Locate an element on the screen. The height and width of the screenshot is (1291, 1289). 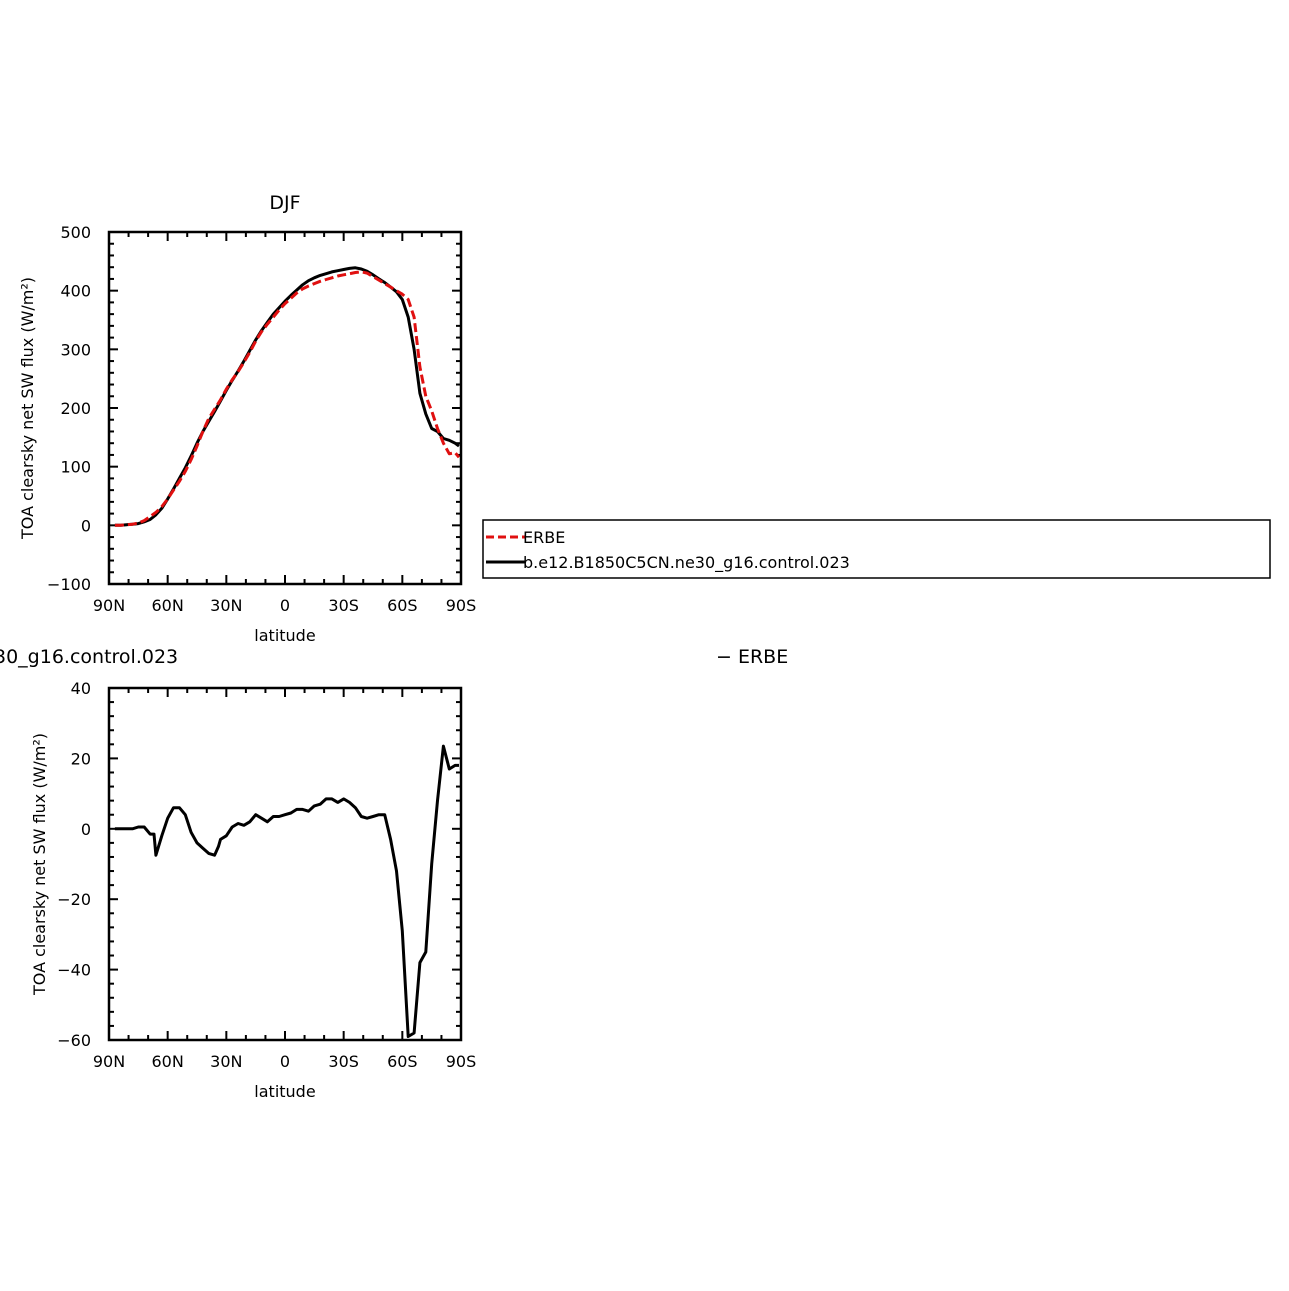
bottom-y-axis-label: TOA clearsky net SW flux (W/m²) is located at coordinates (39, 864).